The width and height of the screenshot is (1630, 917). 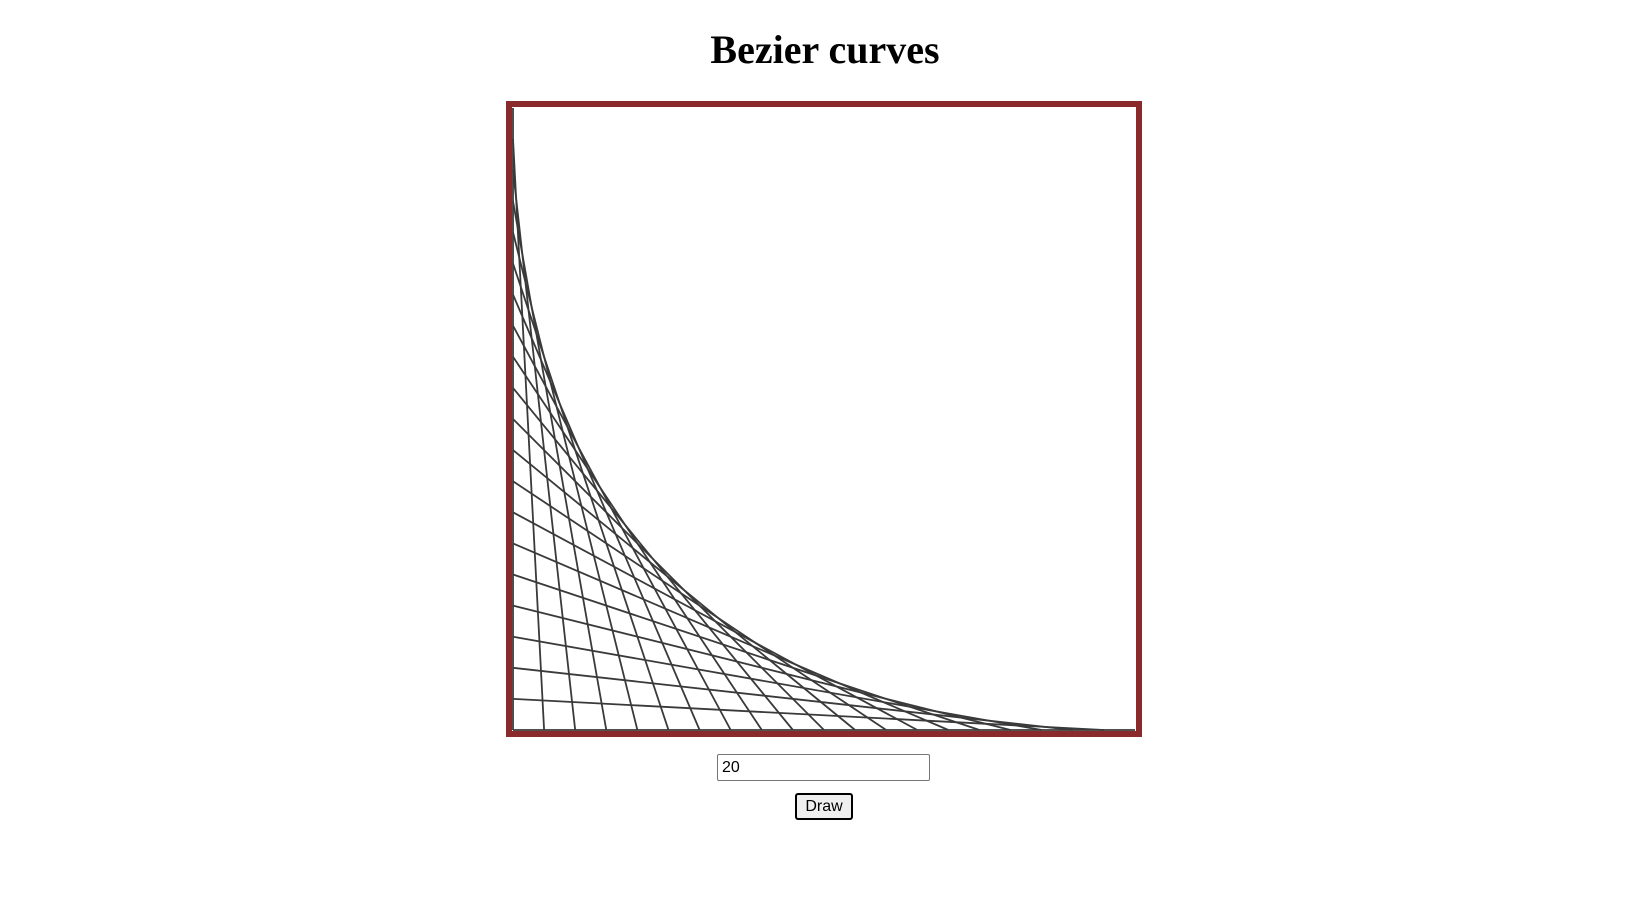 What do you see at coordinates (823, 767) in the screenshot?
I see `line-count-input` at bounding box center [823, 767].